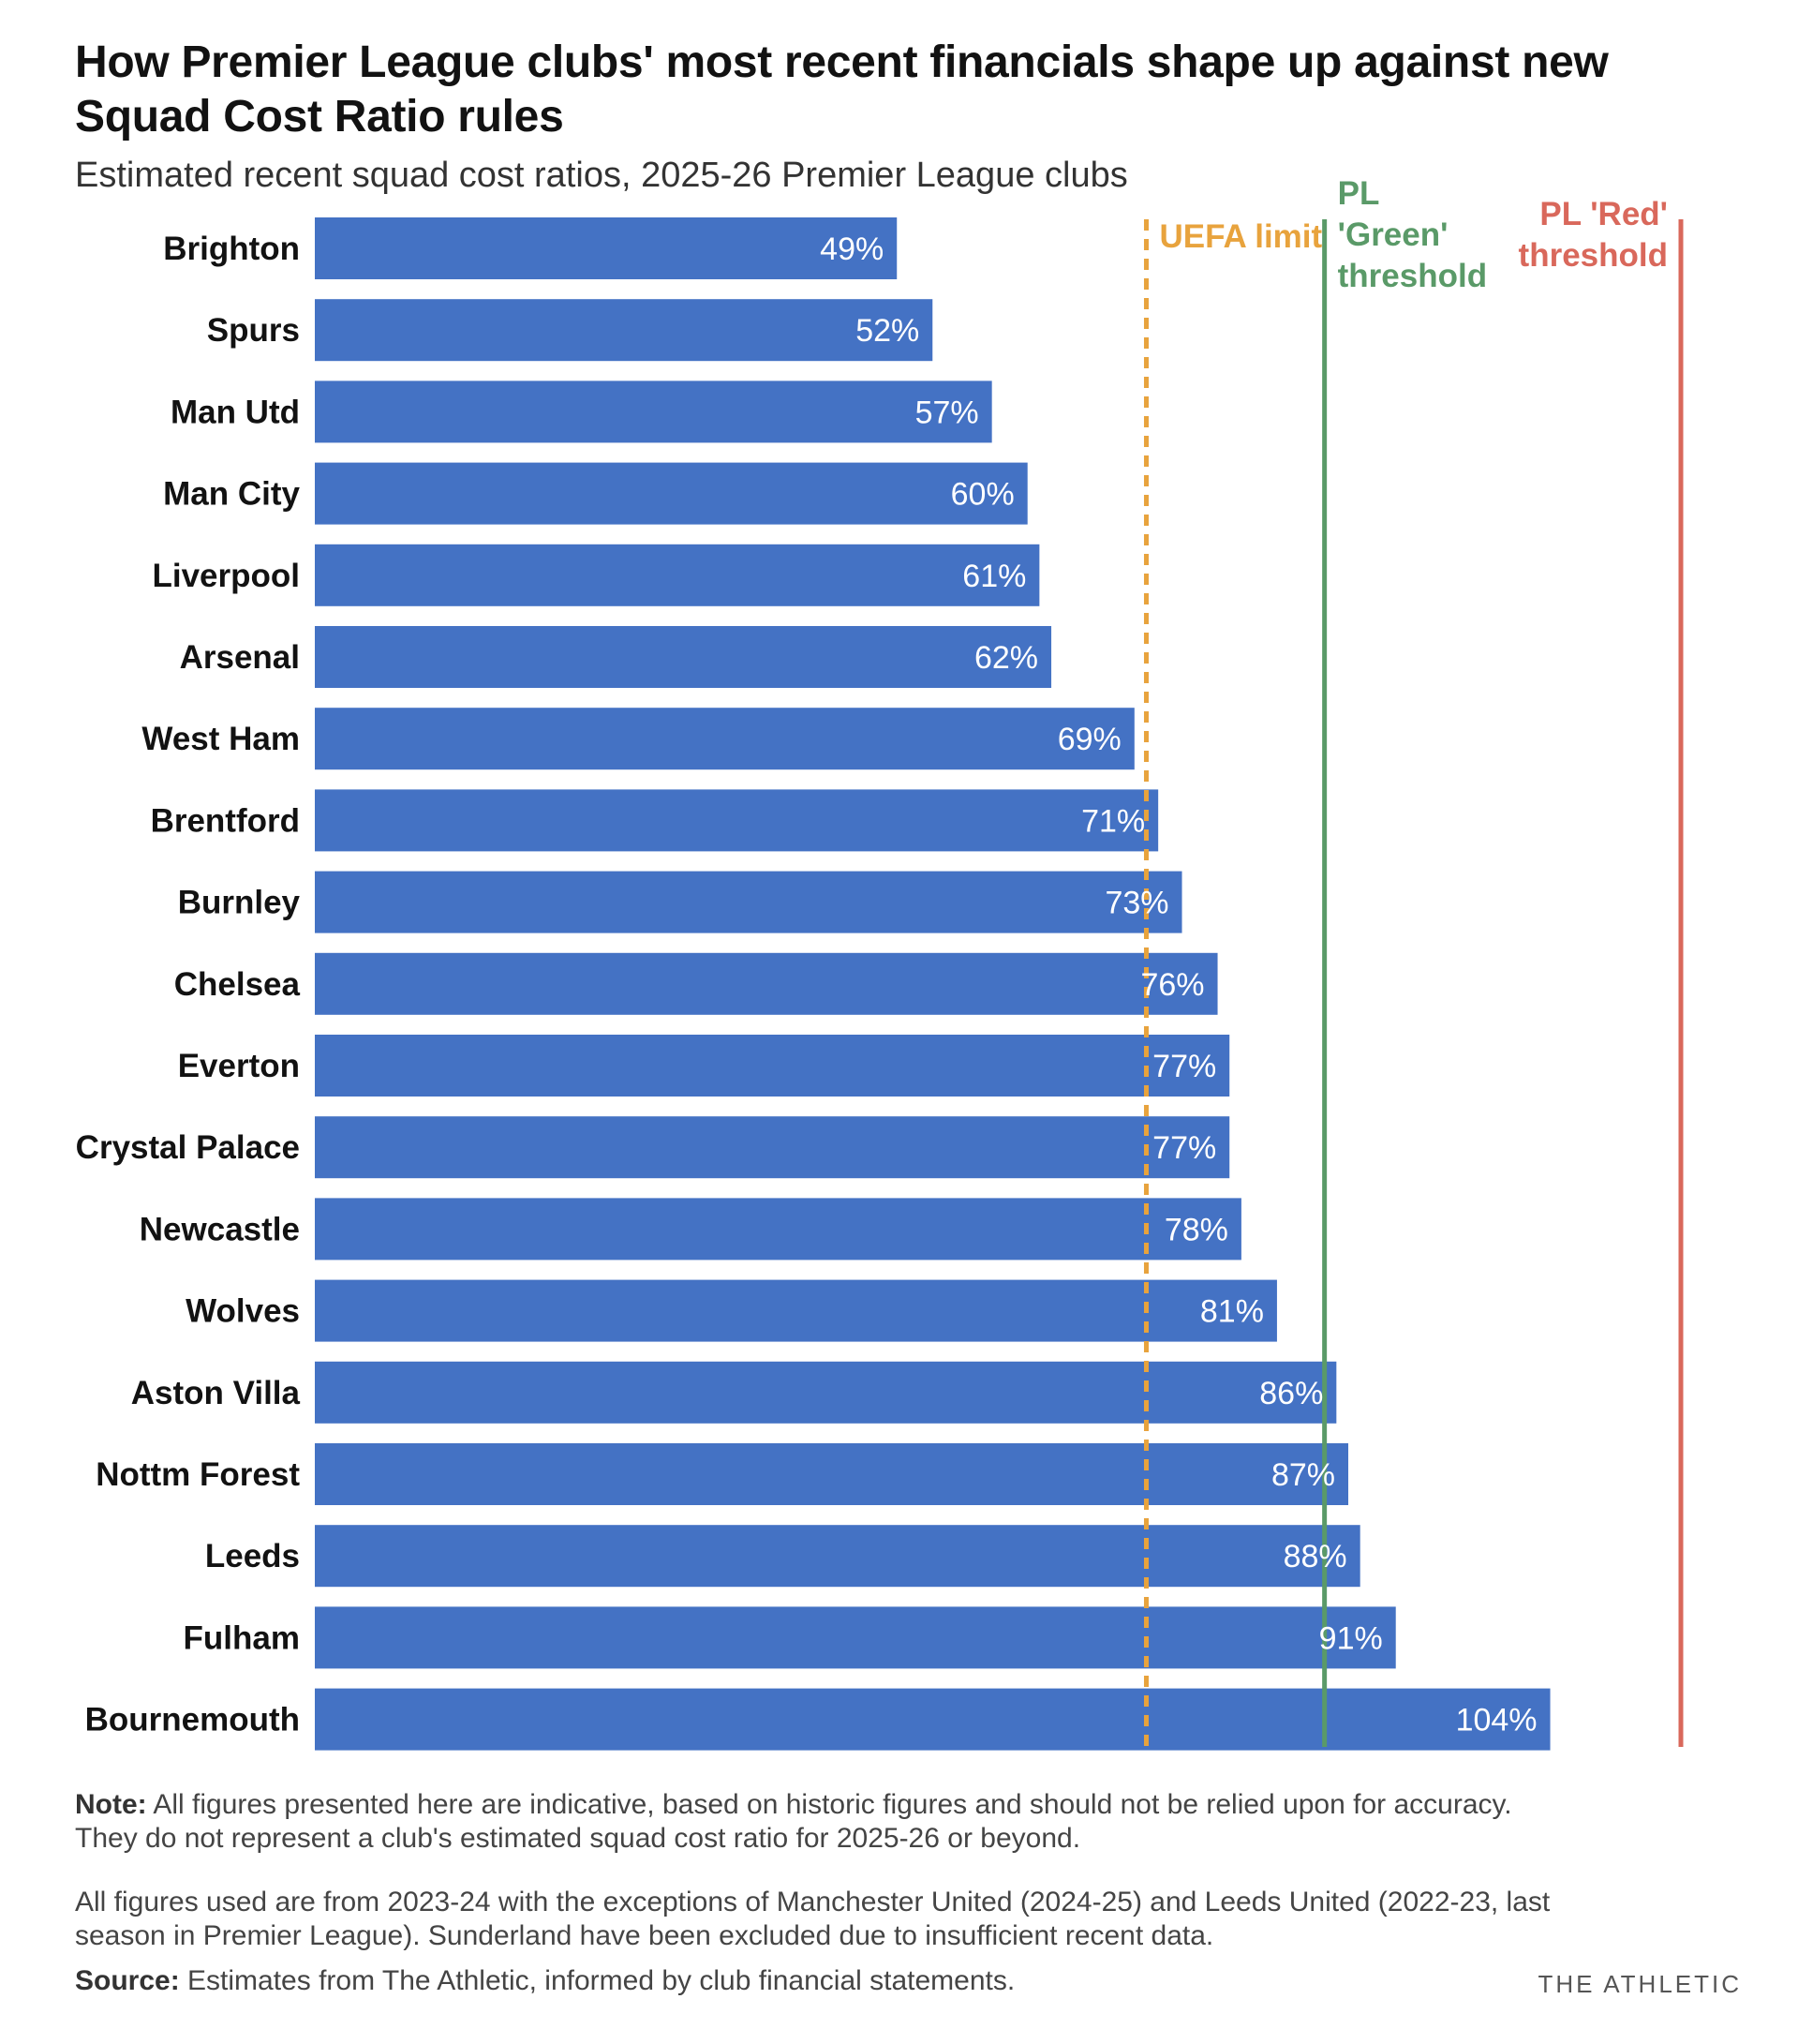 This screenshot has width=1798, height=2044. I want to click on reference-line-label-1-line-0: PL, so click(1359, 194).